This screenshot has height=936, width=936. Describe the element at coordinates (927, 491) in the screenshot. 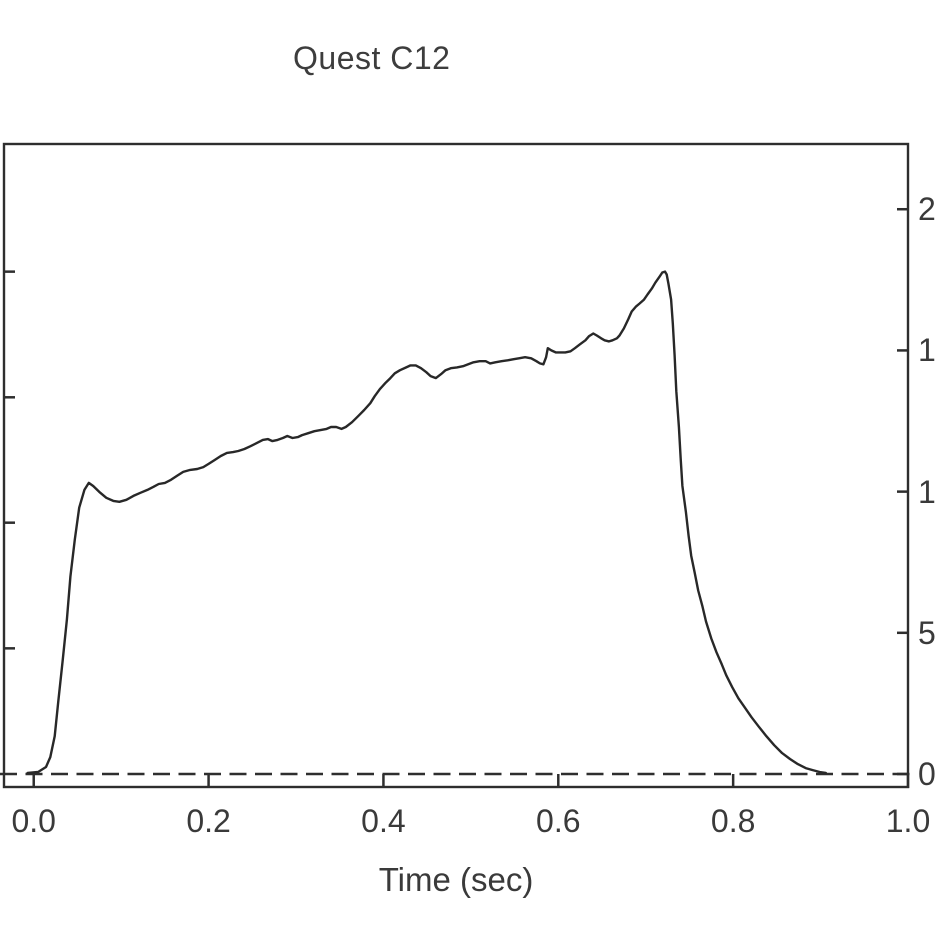

I see `right-y-tick-label-2: 10` at that location.